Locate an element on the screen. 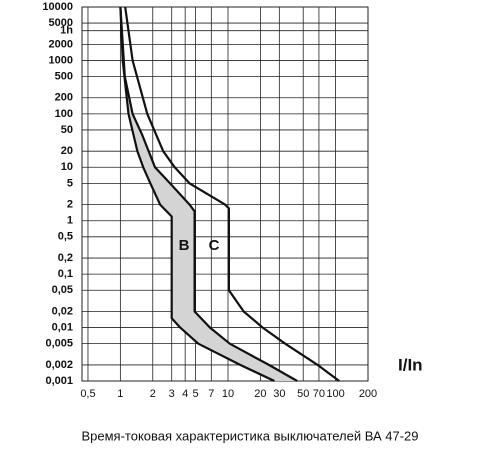  x-axis-label: I/In is located at coordinates (410, 364).